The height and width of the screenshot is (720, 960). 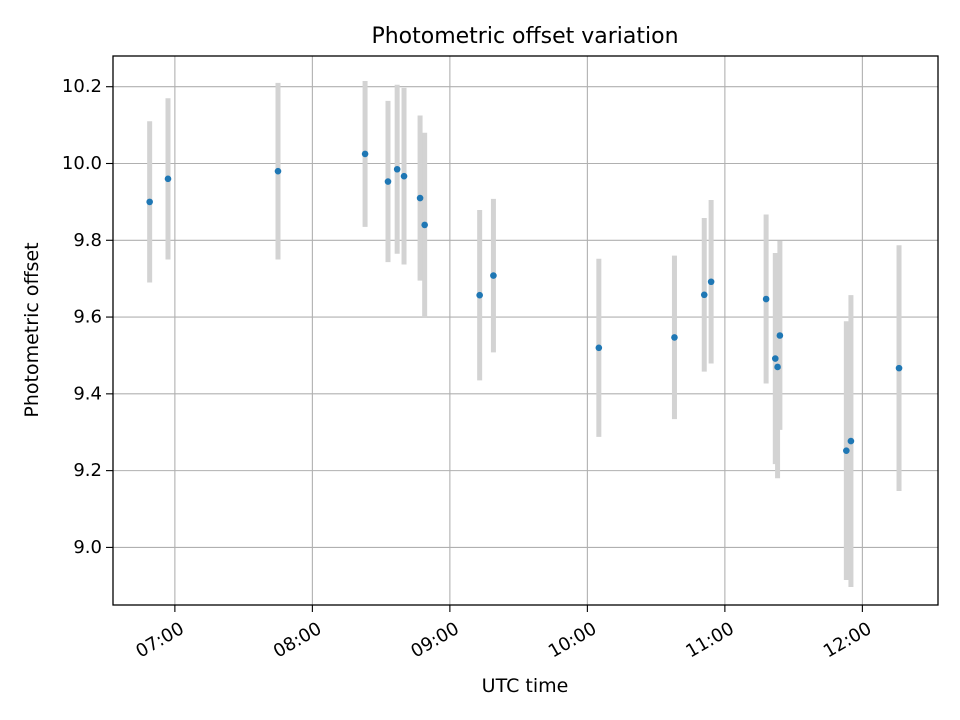 What do you see at coordinates (87, 240) in the screenshot?
I see `y-tick-label: 9.8` at bounding box center [87, 240].